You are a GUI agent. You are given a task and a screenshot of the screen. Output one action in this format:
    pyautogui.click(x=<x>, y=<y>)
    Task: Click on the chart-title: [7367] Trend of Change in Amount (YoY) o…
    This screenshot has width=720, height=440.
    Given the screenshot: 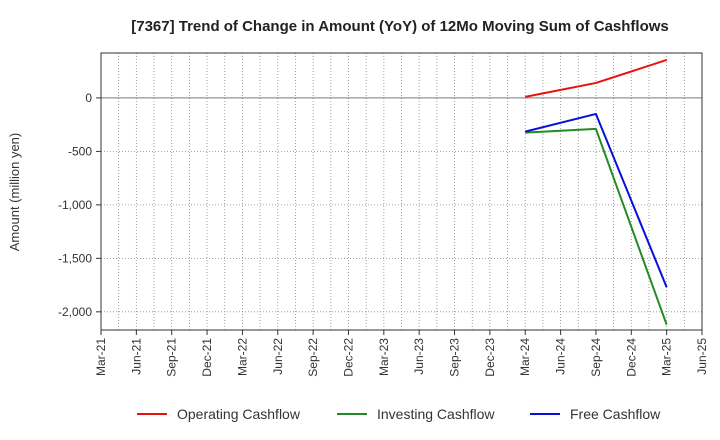 What is the action you would take?
    pyautogui.click(x=400, y=26)
    